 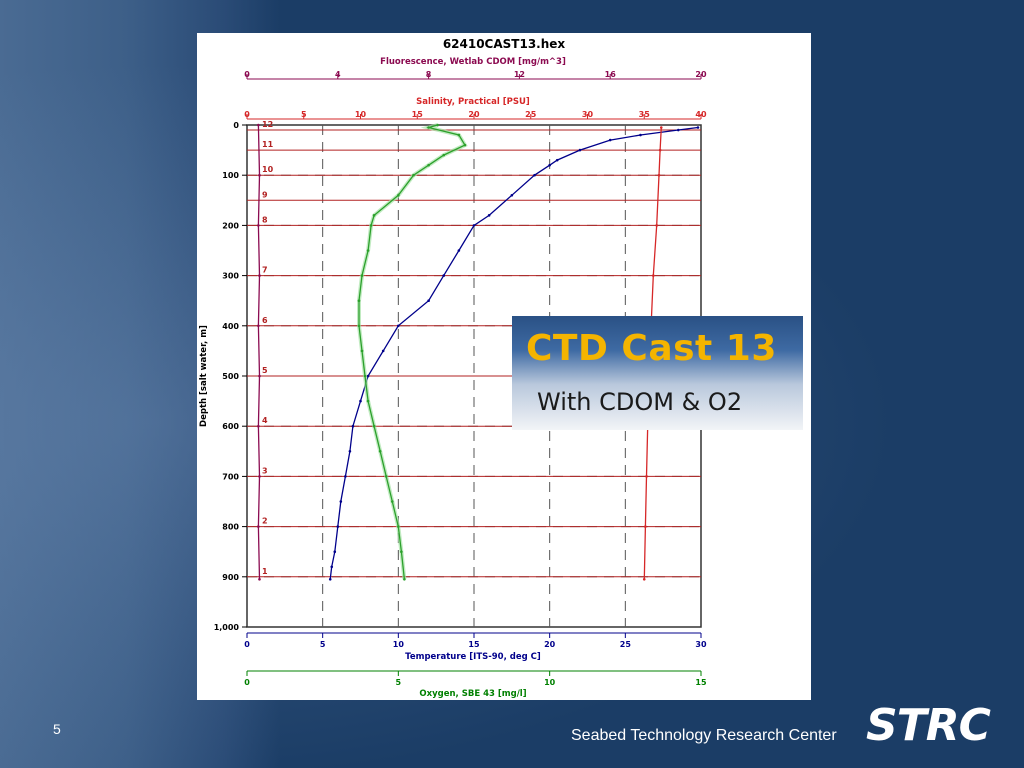 What do you see at coordinates (338, 74) in the screenshot?
I see `fluorescence-tick-label: 4` at bounding box center [338, 74].